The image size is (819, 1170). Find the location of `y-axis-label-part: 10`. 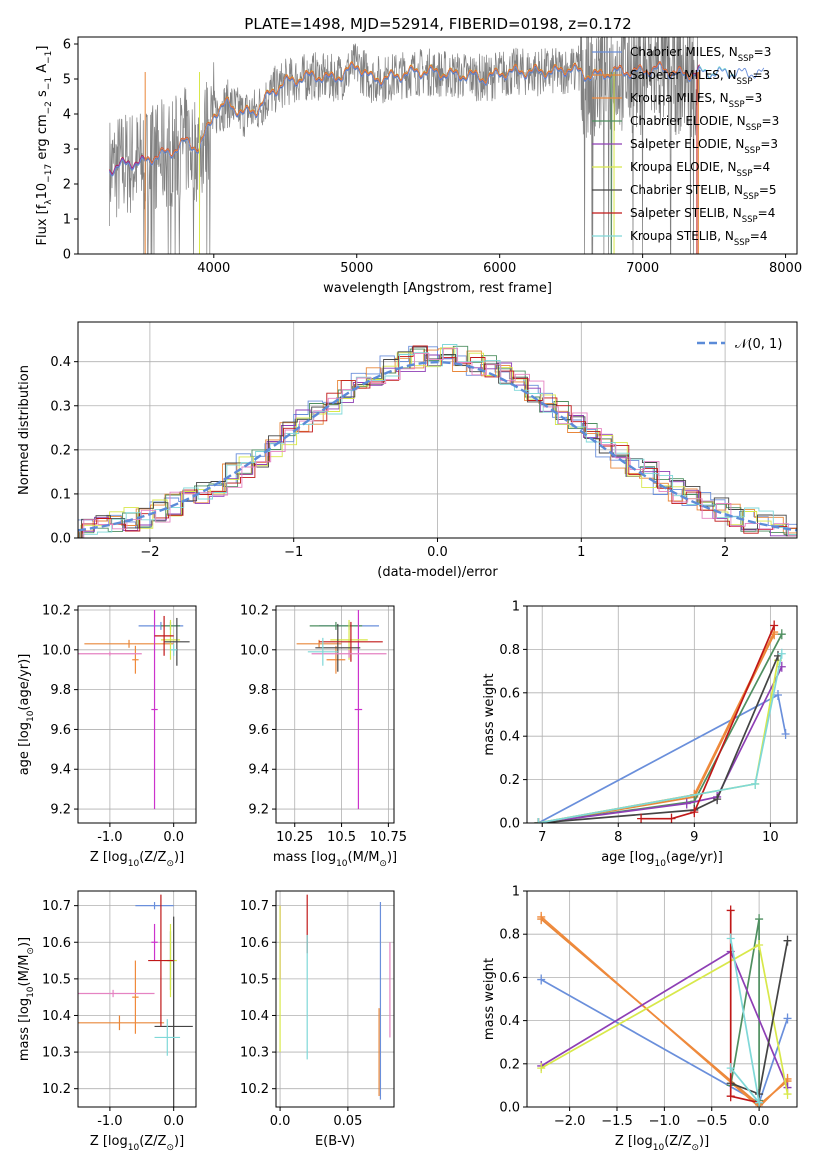

y-axis-label-part: 10 is located at coordinates (31, 716).